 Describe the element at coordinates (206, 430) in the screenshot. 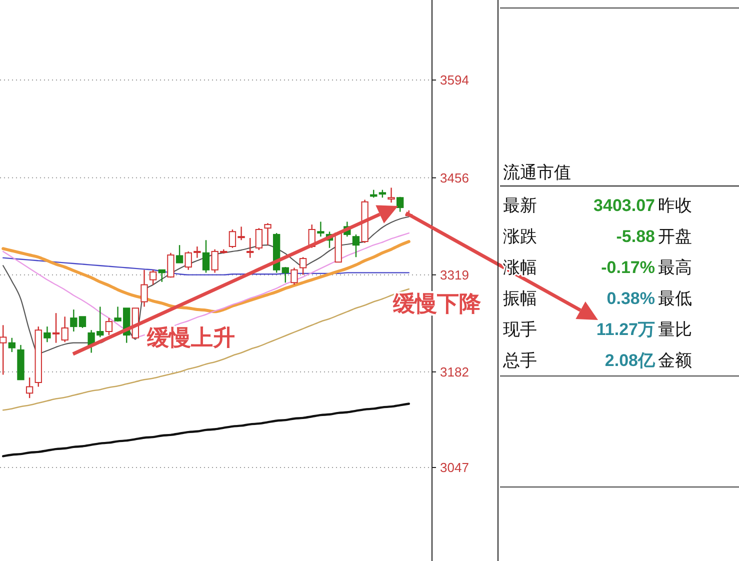

I see `line-series` at that location.